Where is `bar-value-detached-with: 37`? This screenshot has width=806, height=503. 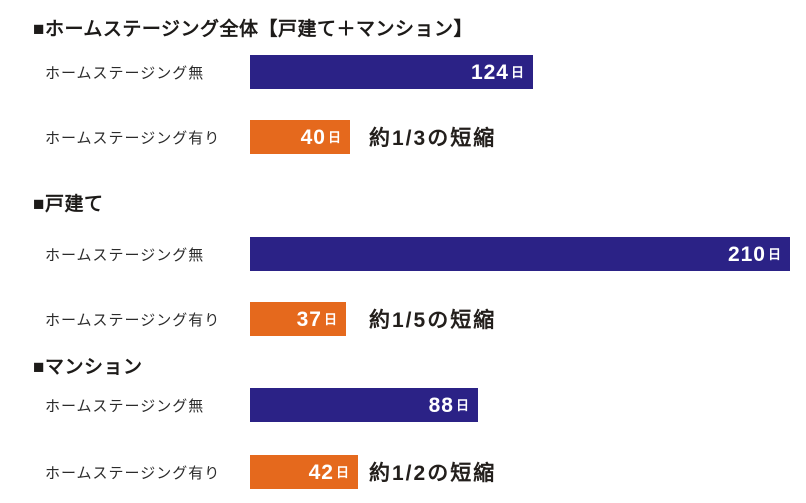
bar-value-detached-with: 37 is located at coordinates (309, 319).